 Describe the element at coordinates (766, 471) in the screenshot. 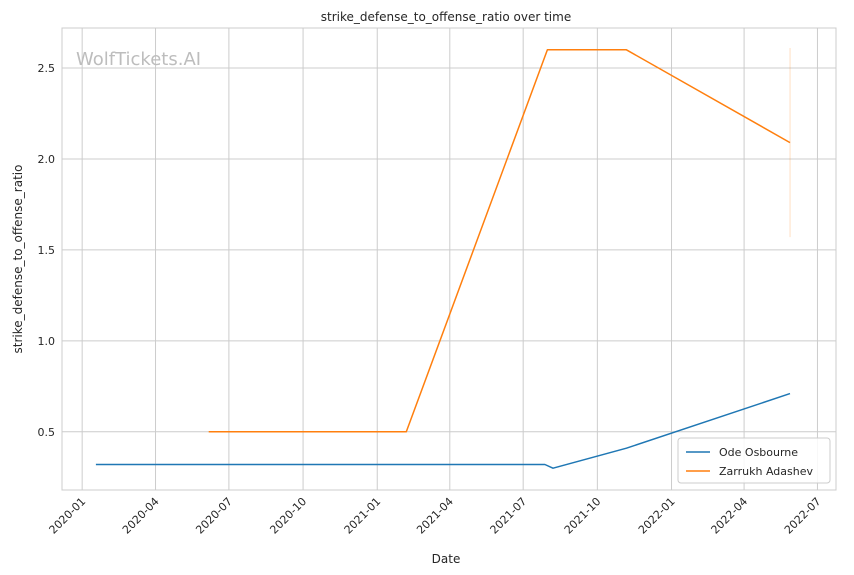

I see `legend-label-zarrukh-adashev: Zarrukh Adashev` at that location.